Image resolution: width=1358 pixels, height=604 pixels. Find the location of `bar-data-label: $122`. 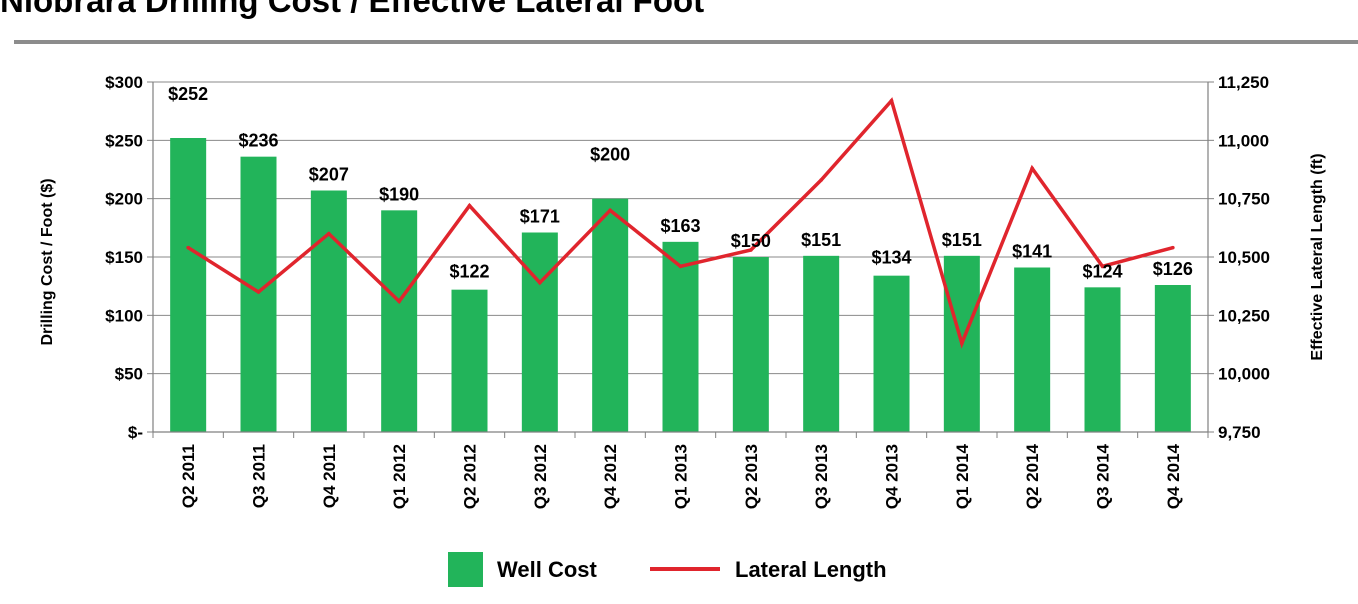

bar-data-label: $122 is located at coordinates (469, 272).